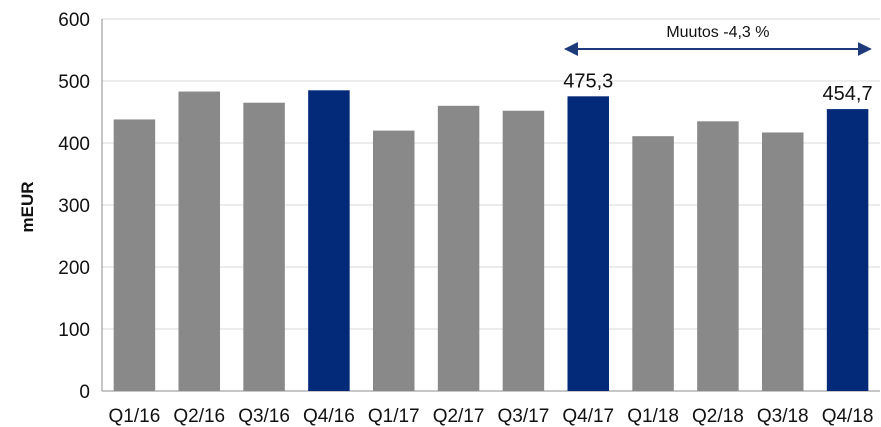 The image size is (881, 427). What do you see at coordinates (653, 416) in the screenshot?
I see `x-tick-label: Q1/18` at bounding box center [653, 416].